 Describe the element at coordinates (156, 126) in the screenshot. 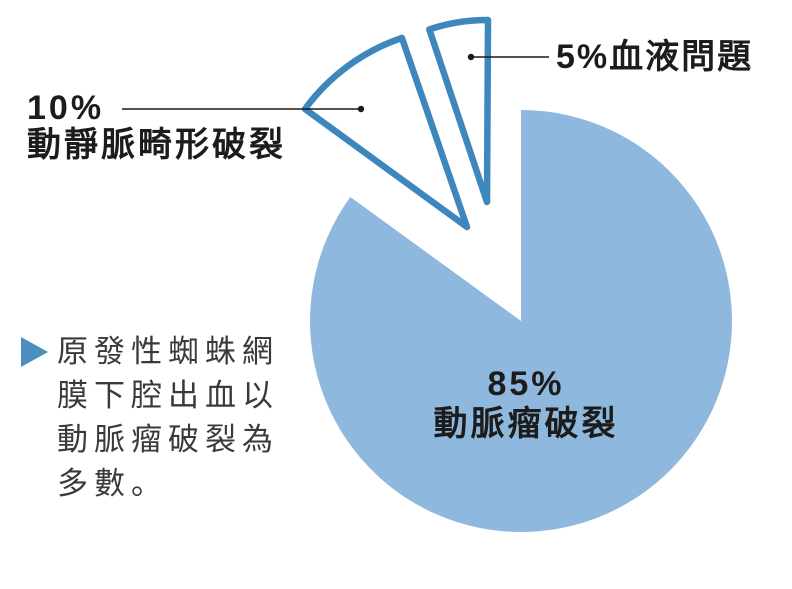

I see `label-10-percent-avm-rupture: 10% 動靜脈畸形破裂` at that location.